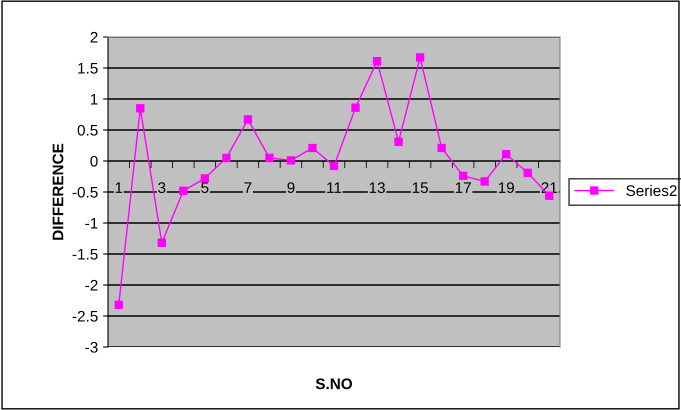 The height and width of the screenshot is (410, 681). What do you see at coordinates (204, 188) in the screenshot?
I see `x-tick-label: 5` at bounding box center [204, 188].